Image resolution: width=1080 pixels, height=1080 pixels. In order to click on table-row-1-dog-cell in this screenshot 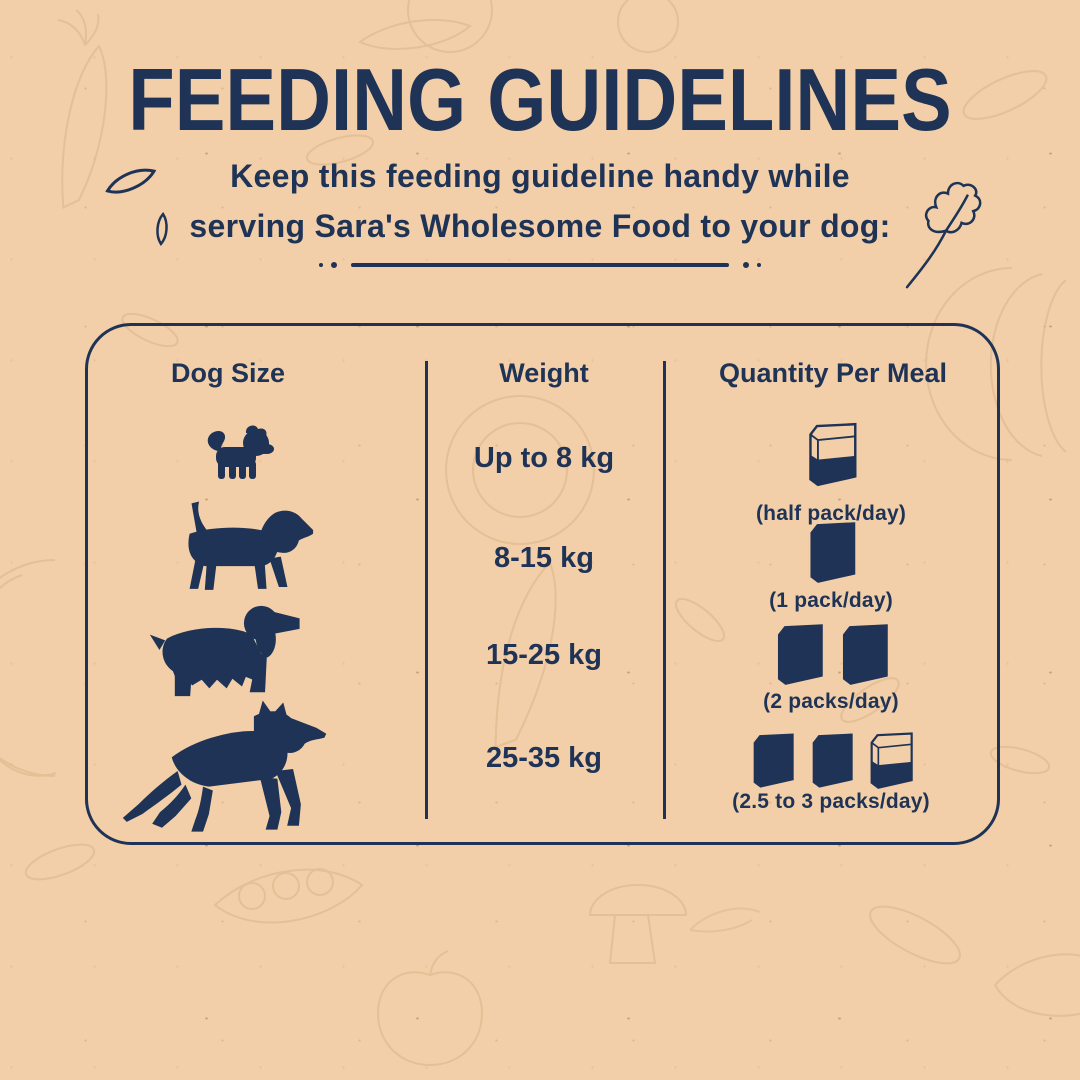, I will do `click(240, 453)`.